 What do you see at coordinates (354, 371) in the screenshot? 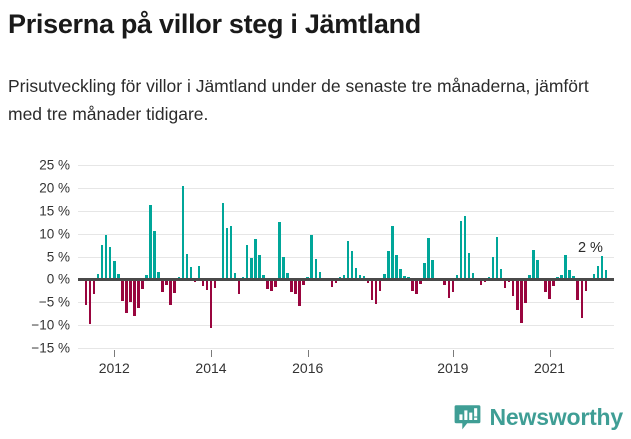
I see `x-axis: 2012201420162019202120232025` at bounding box center [354, 371].